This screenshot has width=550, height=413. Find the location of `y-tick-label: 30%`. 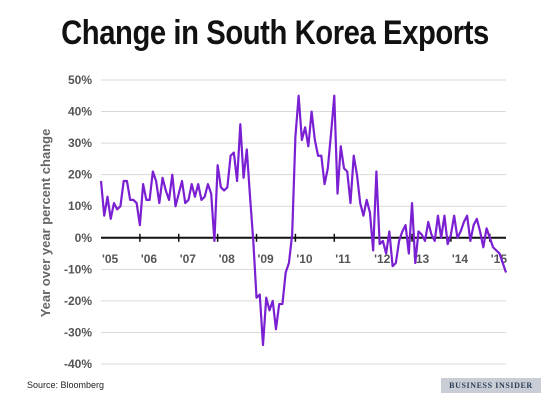

y-tick-label: 30% is located at coordinates (80, 143).